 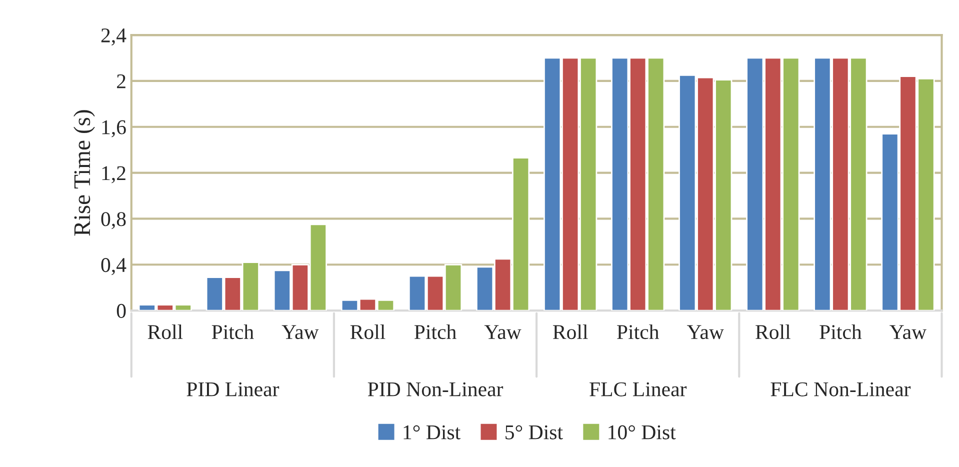 I want to click on text: PID Non-Linear, so click(x=436, y=389).